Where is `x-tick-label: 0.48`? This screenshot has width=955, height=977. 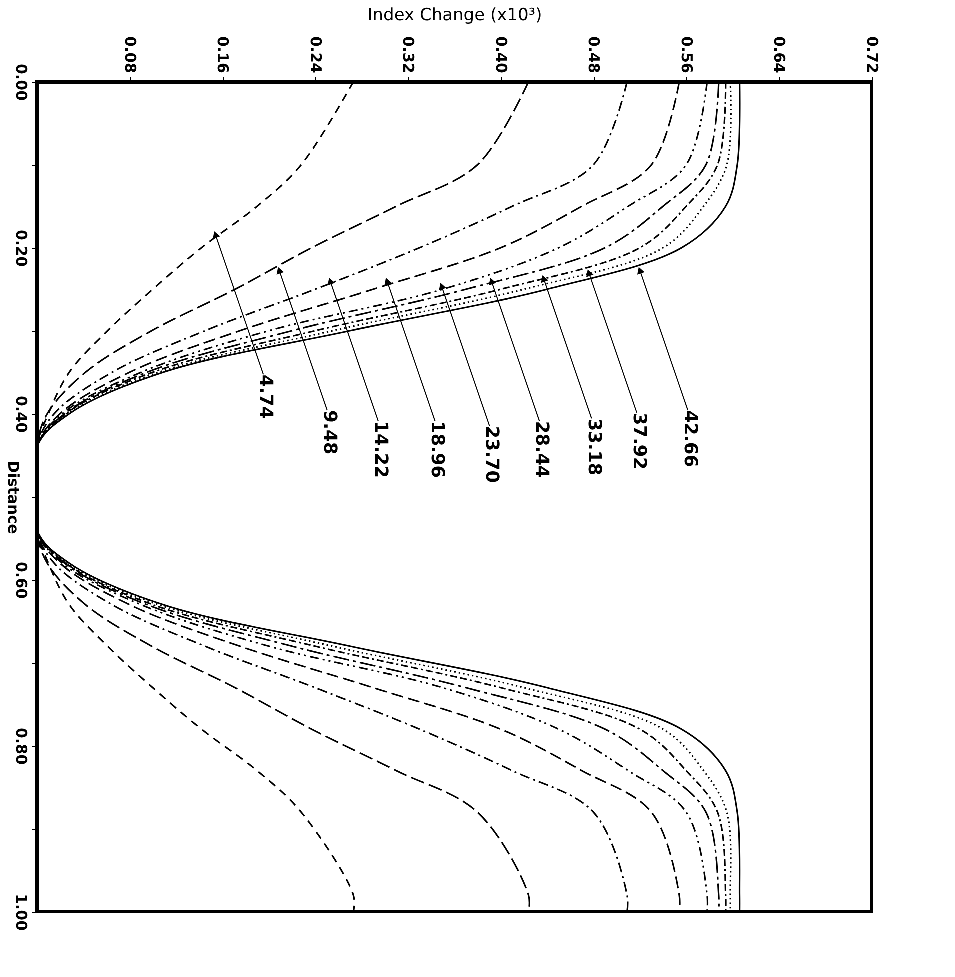 x-tick-label: 0.48 is located at coordinates (594, 55).